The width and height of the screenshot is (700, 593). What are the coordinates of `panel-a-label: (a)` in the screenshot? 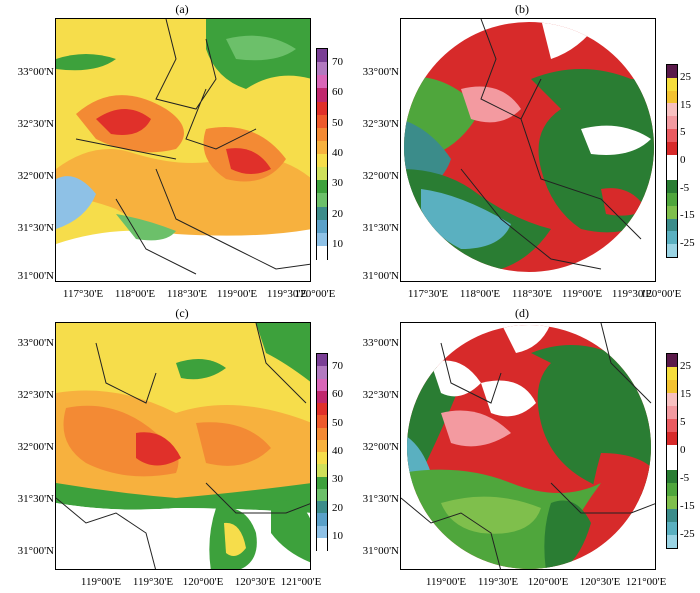 It's located at (182, 9).